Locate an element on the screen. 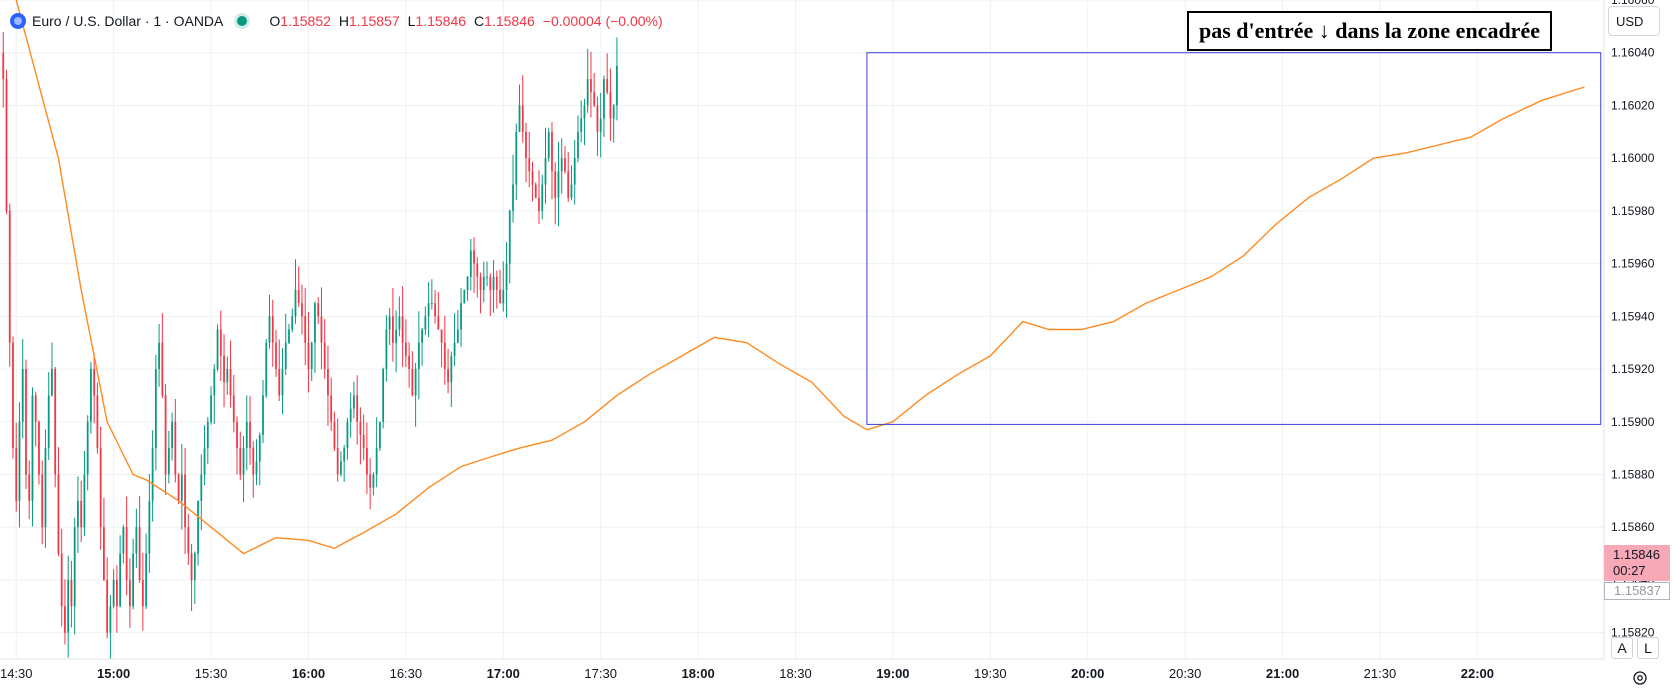  time-tick-label: 21:30 is located at coordinates (1380, 673).